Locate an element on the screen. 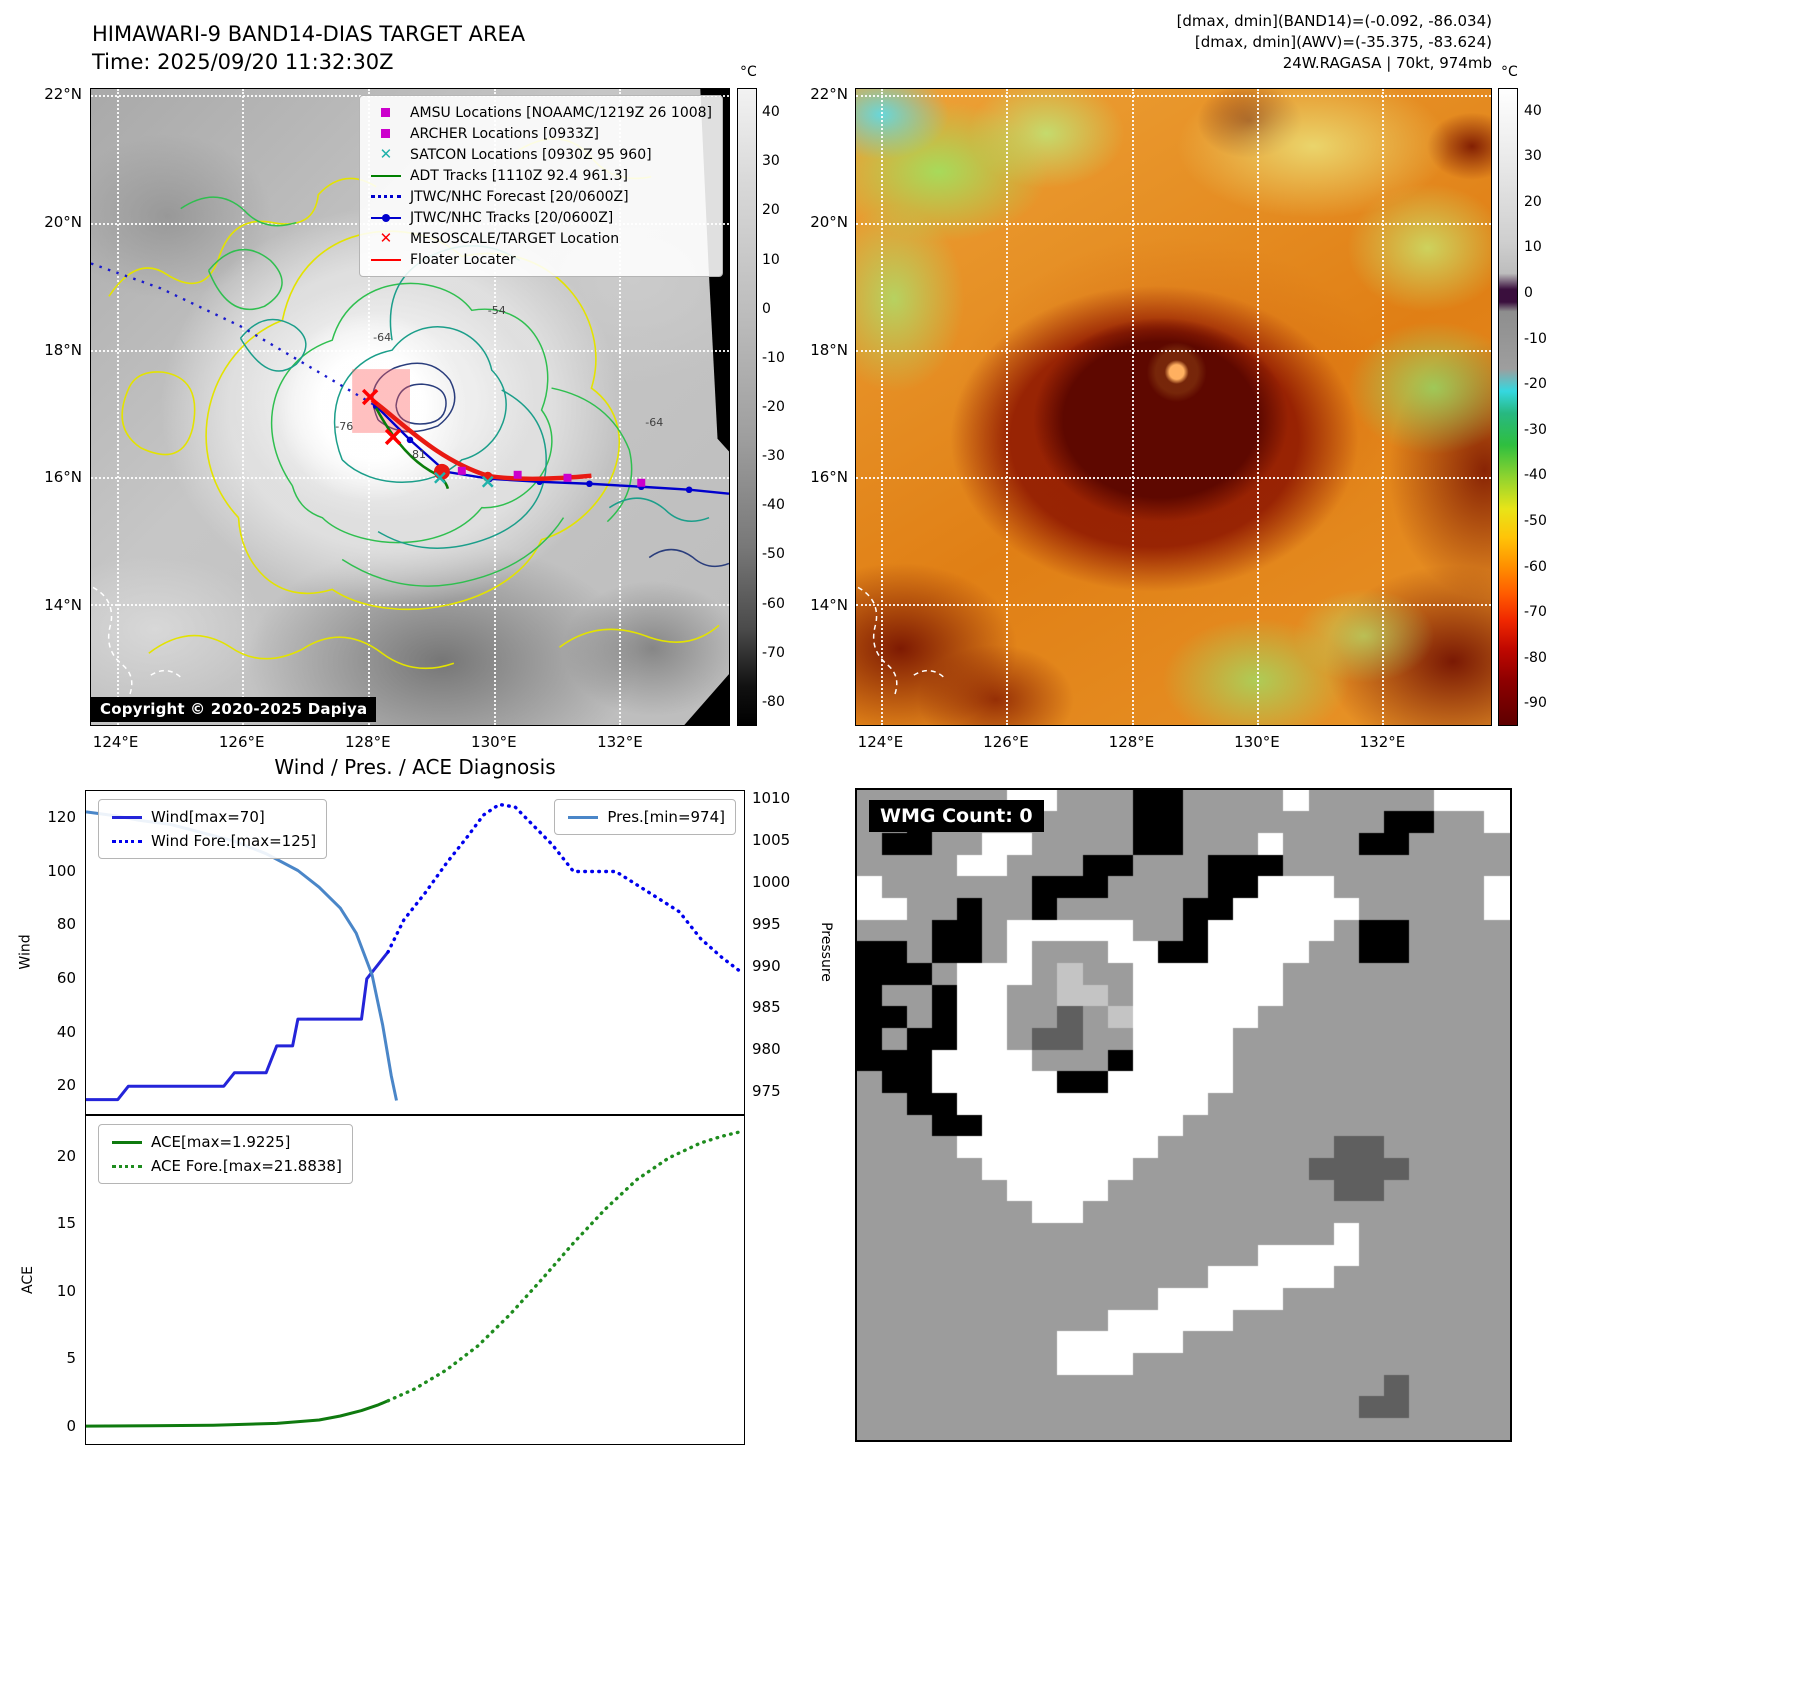 The height and width of the screenshot is (1690, 1797). tl-colorbar-tick: 30 is located at coordinates (771, 161).